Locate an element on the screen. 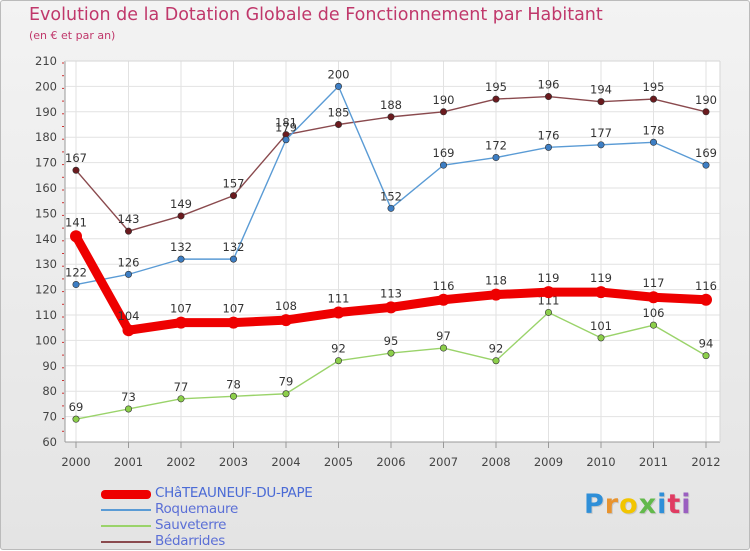 This screenshot has width=750, height=551. data-label-ch-teauneuf-du-pape: 107 is located at coordinates (234, 309).